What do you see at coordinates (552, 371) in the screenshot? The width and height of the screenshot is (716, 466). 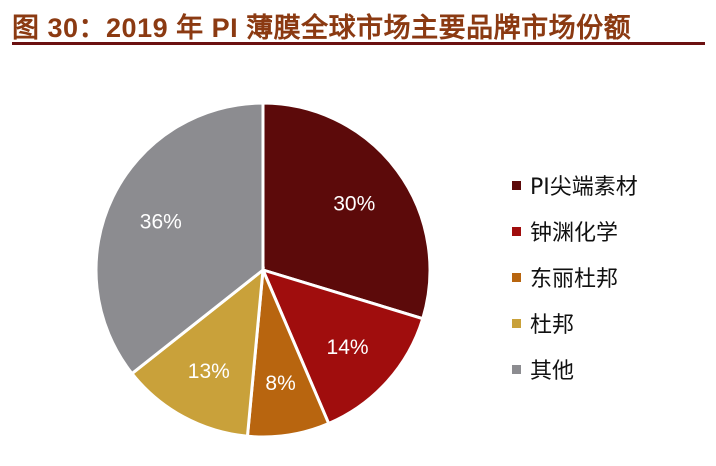 I see `legend-label: 其他` at bounding box center [552, 371].